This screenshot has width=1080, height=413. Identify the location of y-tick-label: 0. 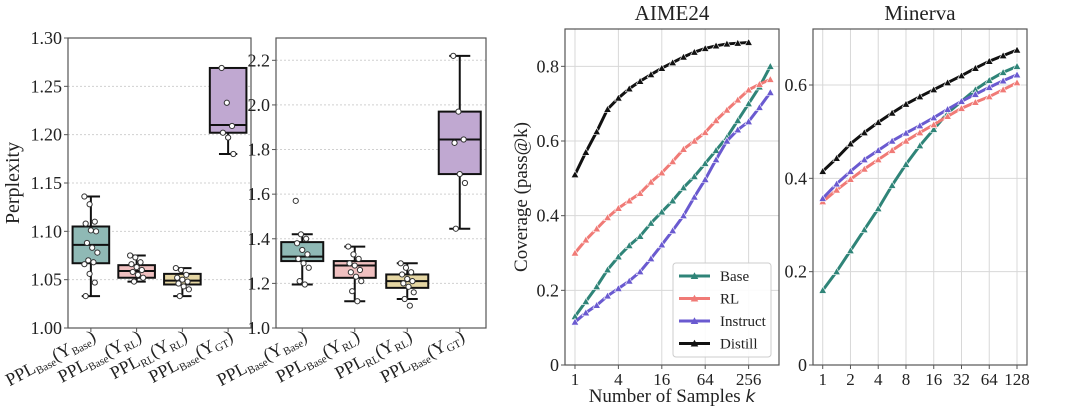
(802, 365).